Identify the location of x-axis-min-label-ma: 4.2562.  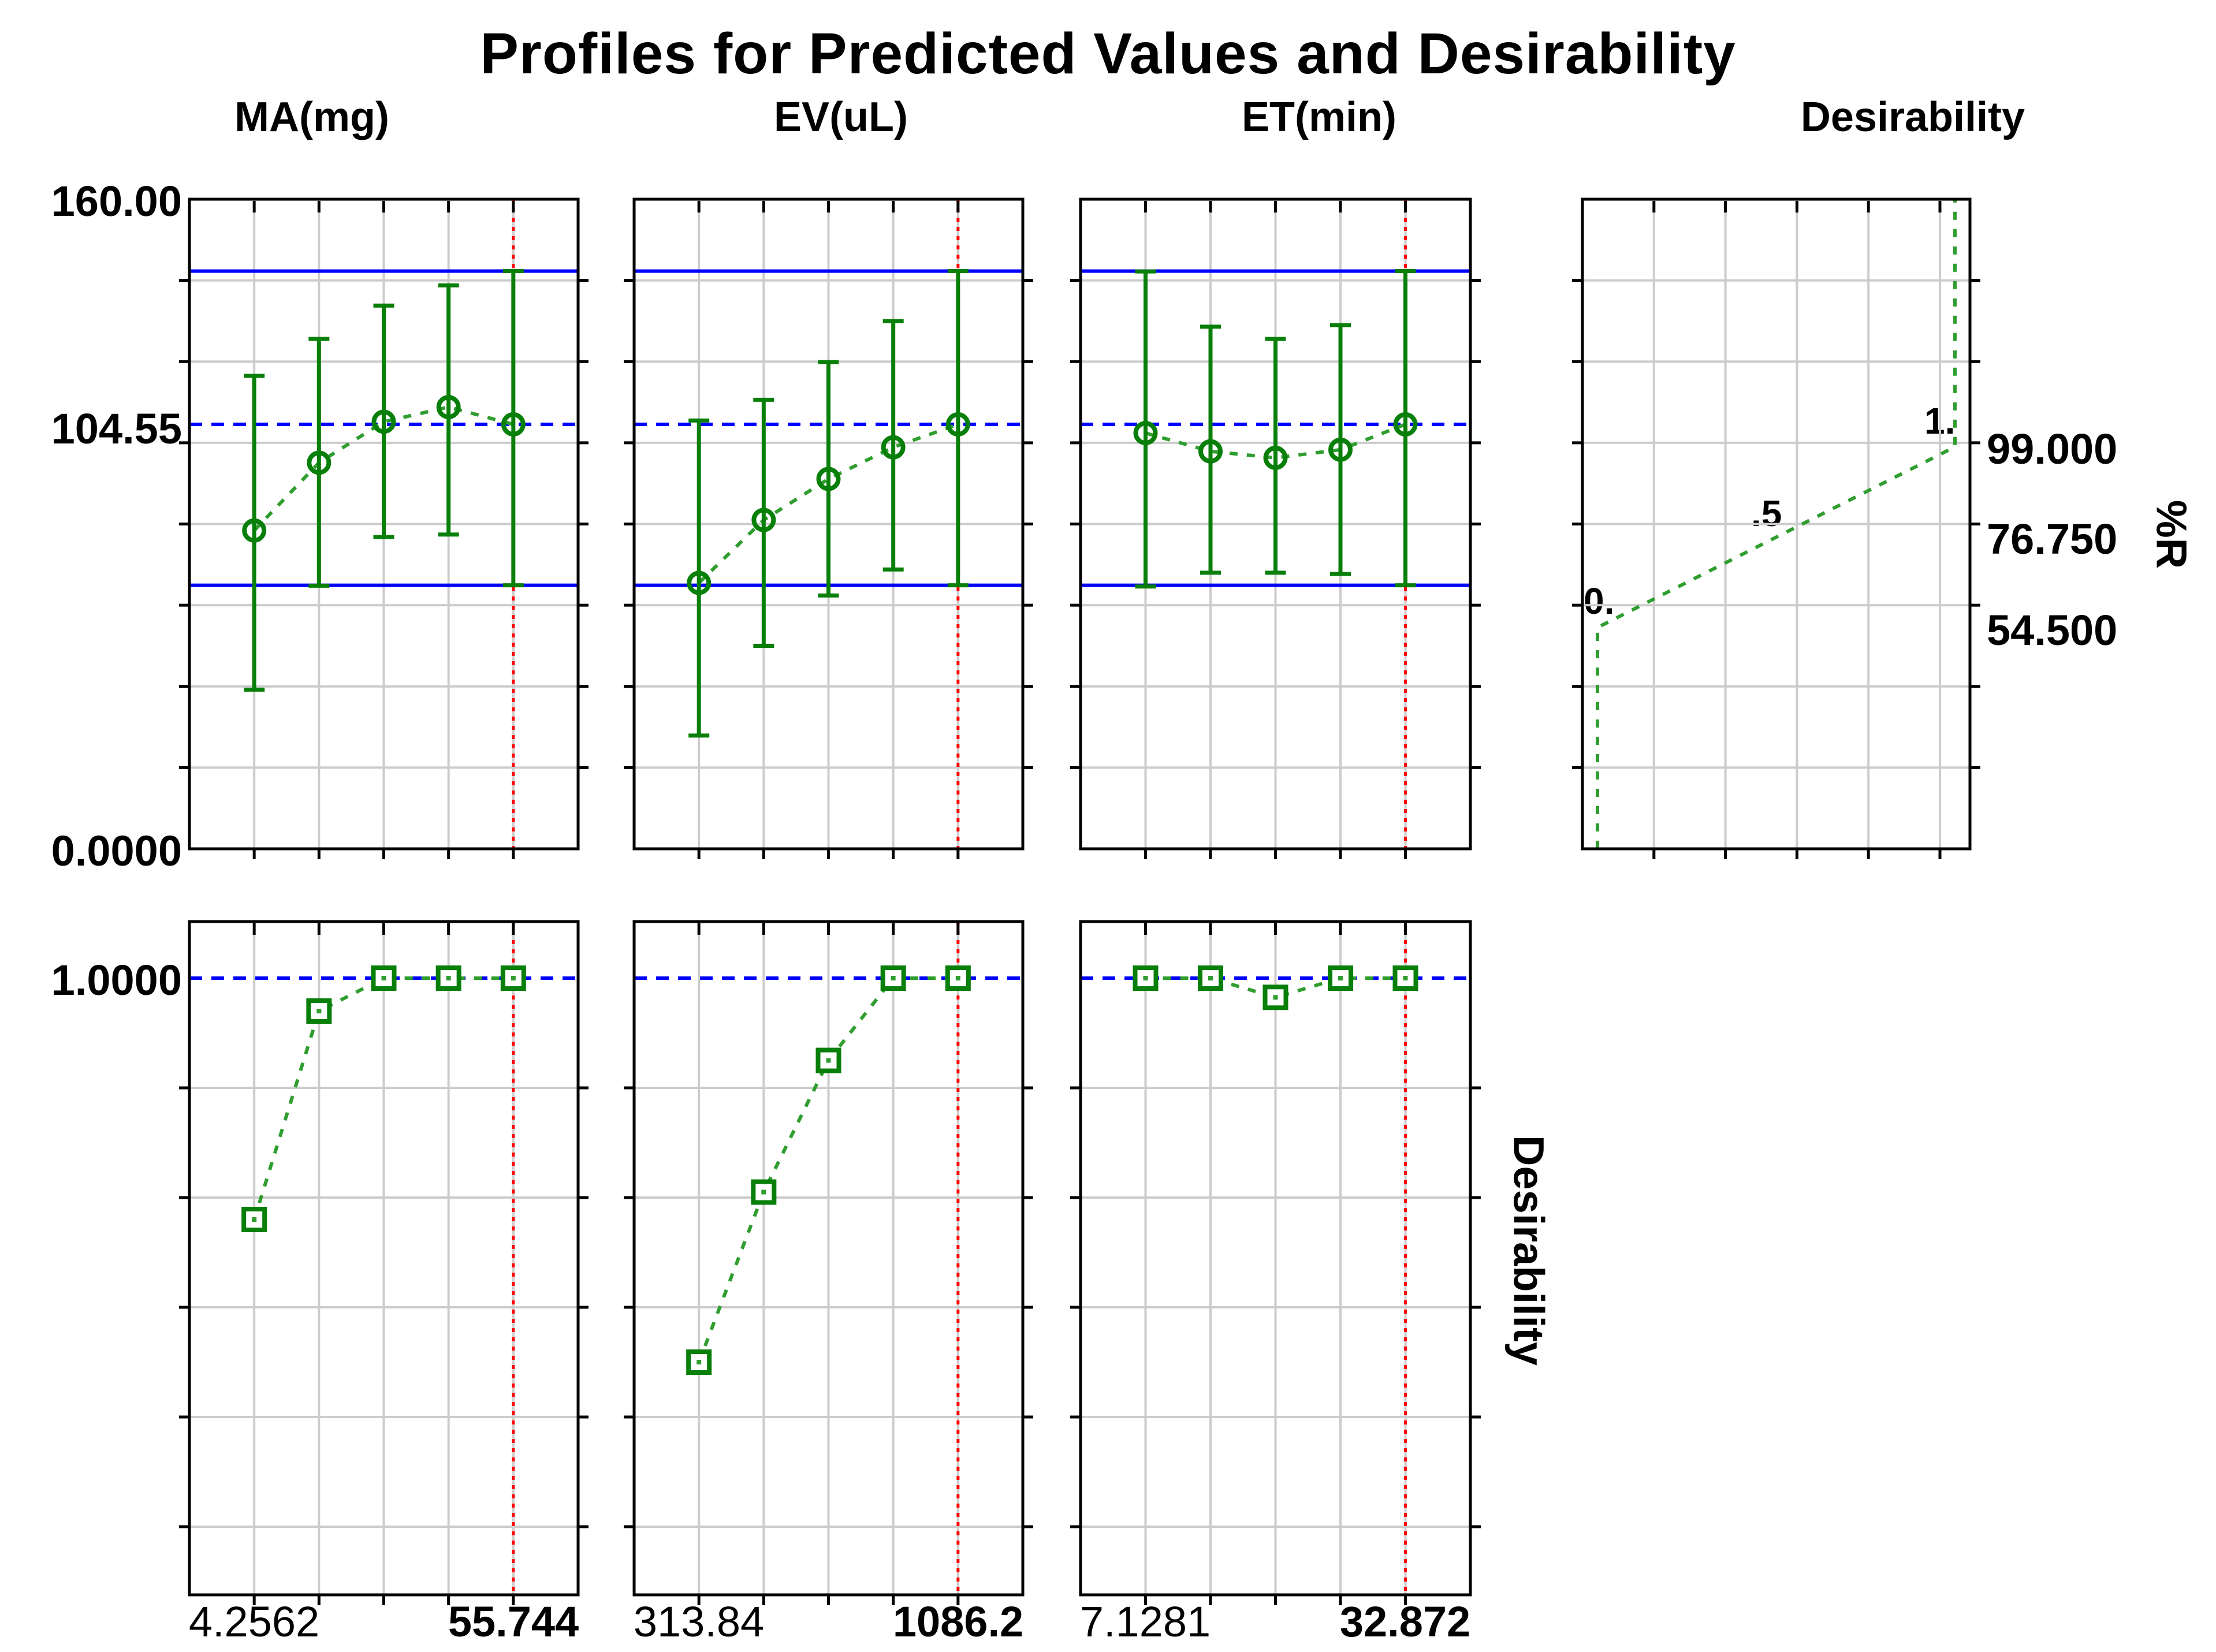
(254, 1622).